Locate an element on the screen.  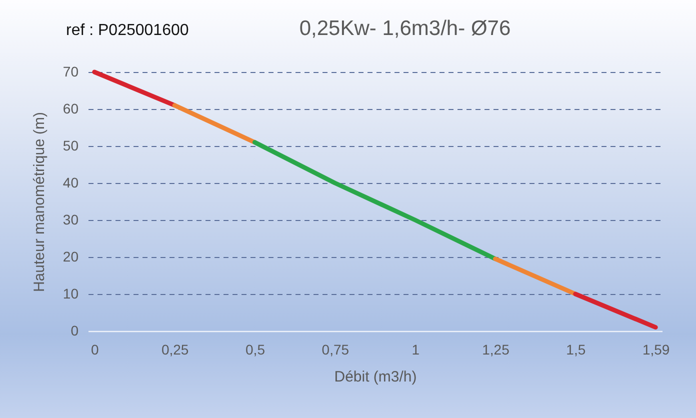
x-tick-label: 1,25 is located at coordinates (496, 350).